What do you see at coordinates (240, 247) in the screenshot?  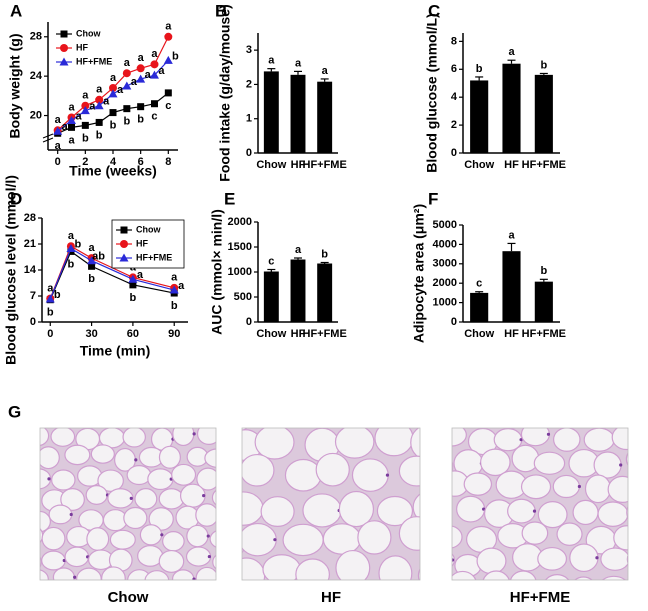 I see `y-tick-label: 1500` at bounding box center [240, 247].